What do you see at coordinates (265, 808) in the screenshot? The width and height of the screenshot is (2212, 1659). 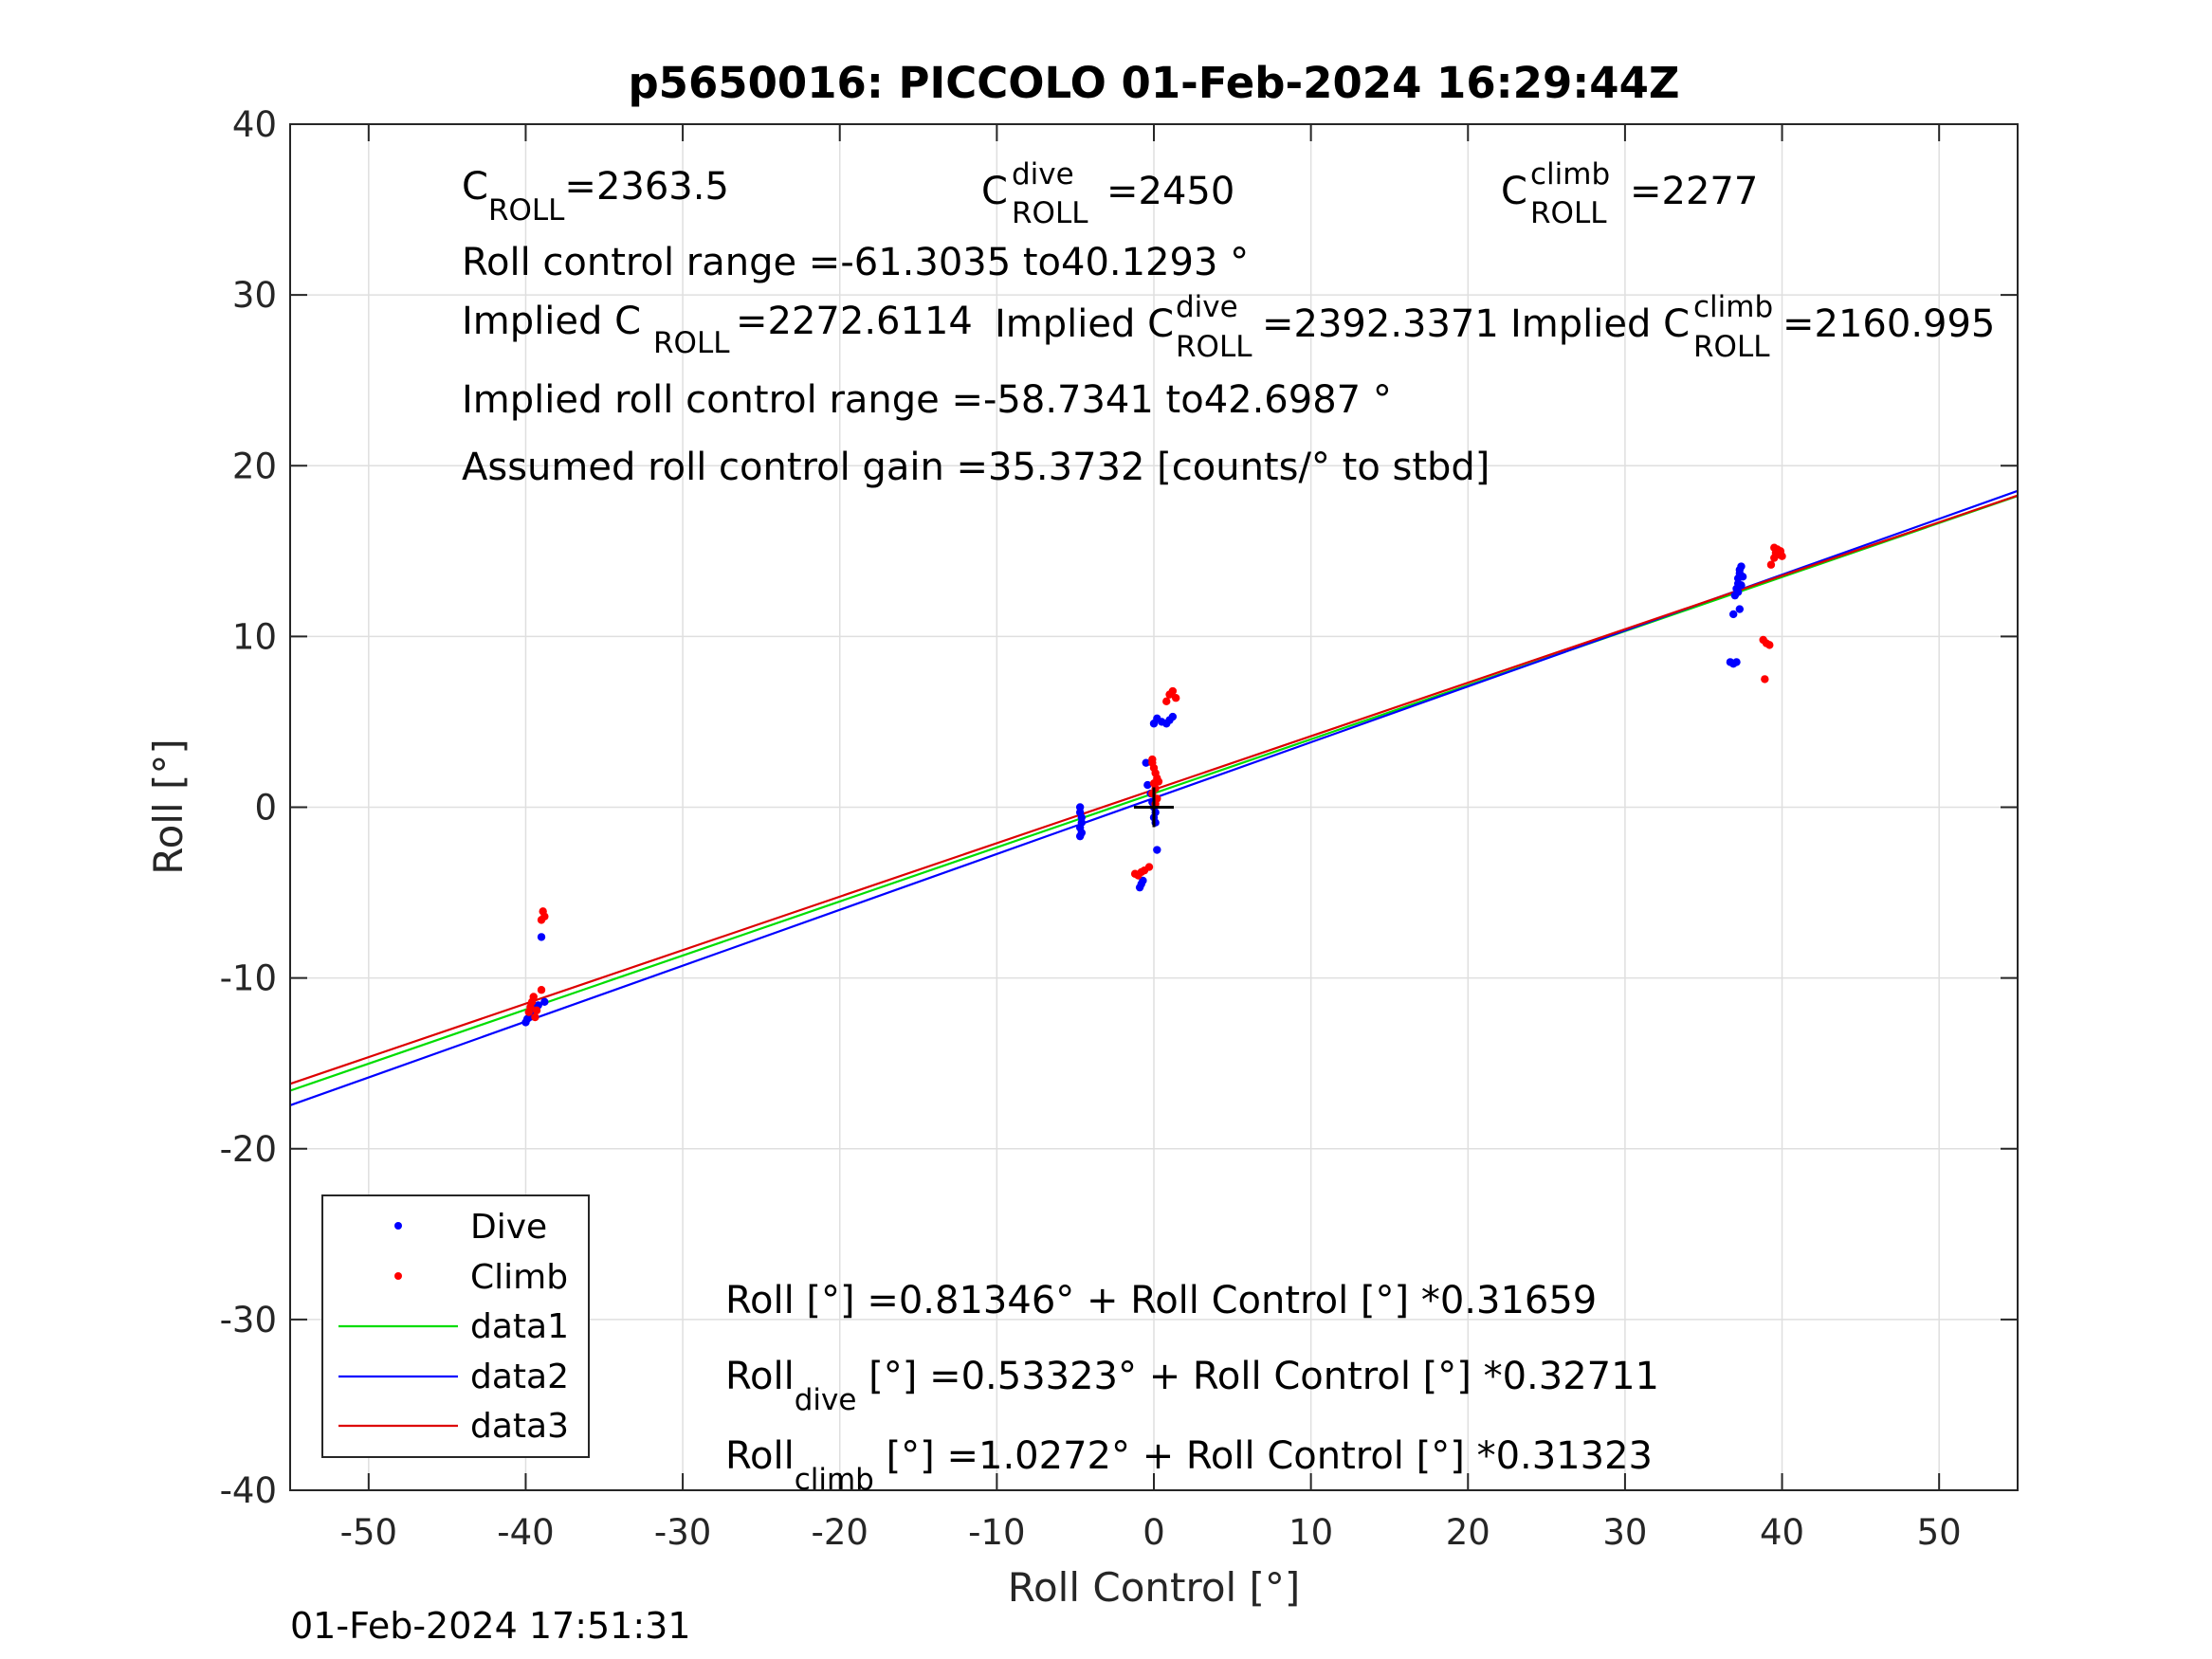 I see `y-tick-label: 0` at bounding box center [265, 808].